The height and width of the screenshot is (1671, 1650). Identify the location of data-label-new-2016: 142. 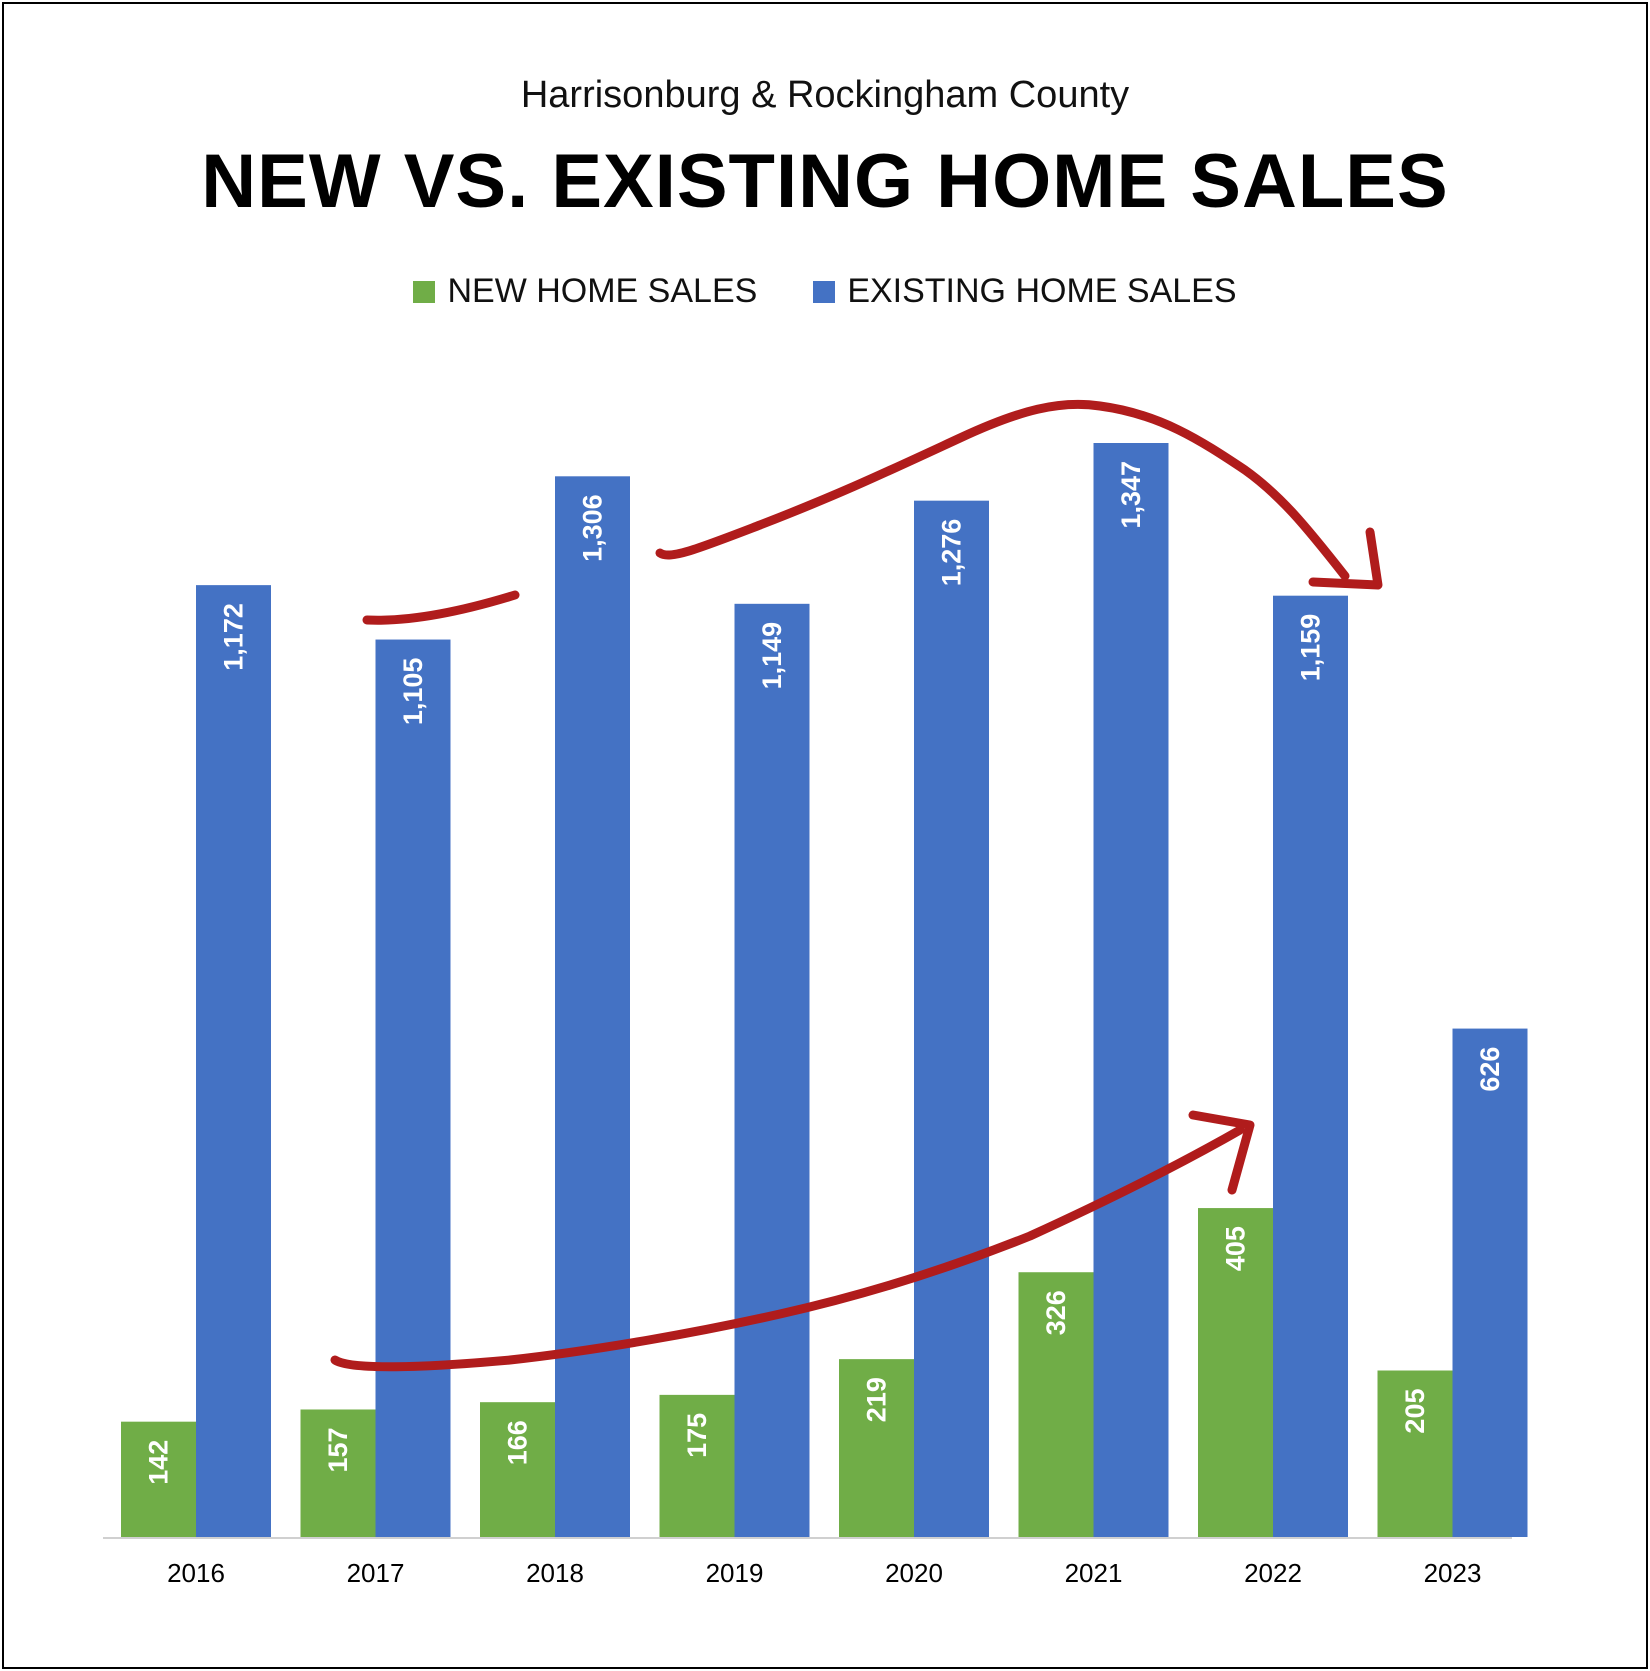
(159, 1462).